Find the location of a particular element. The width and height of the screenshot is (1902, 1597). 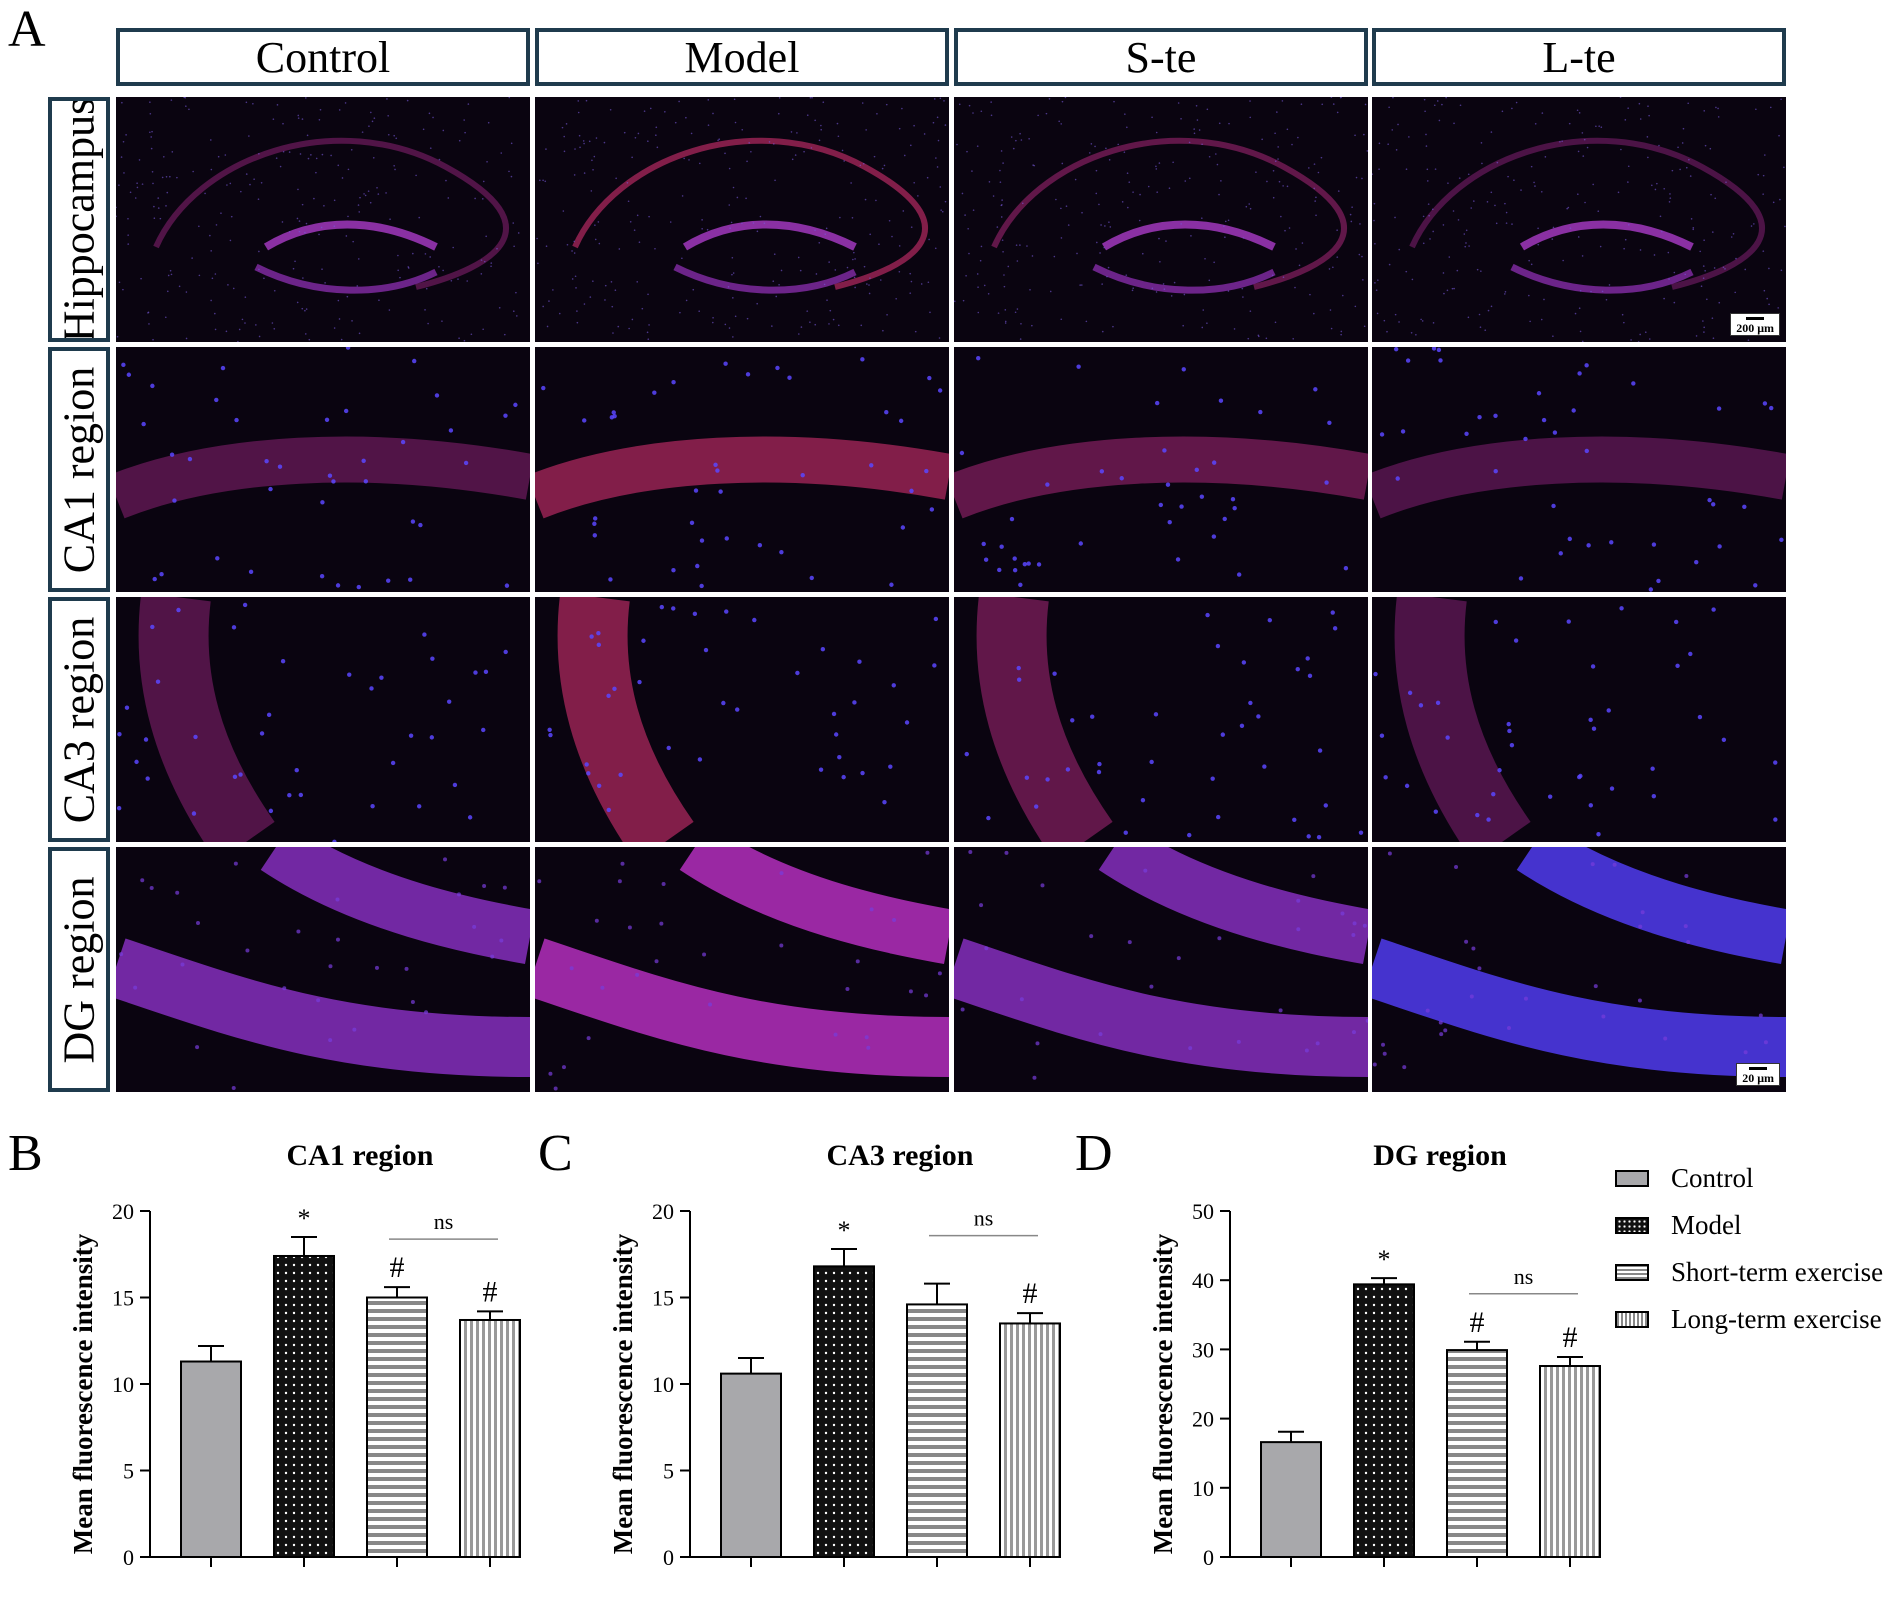

y-tick-label: 50 is located at coordinates (1203, 1211).